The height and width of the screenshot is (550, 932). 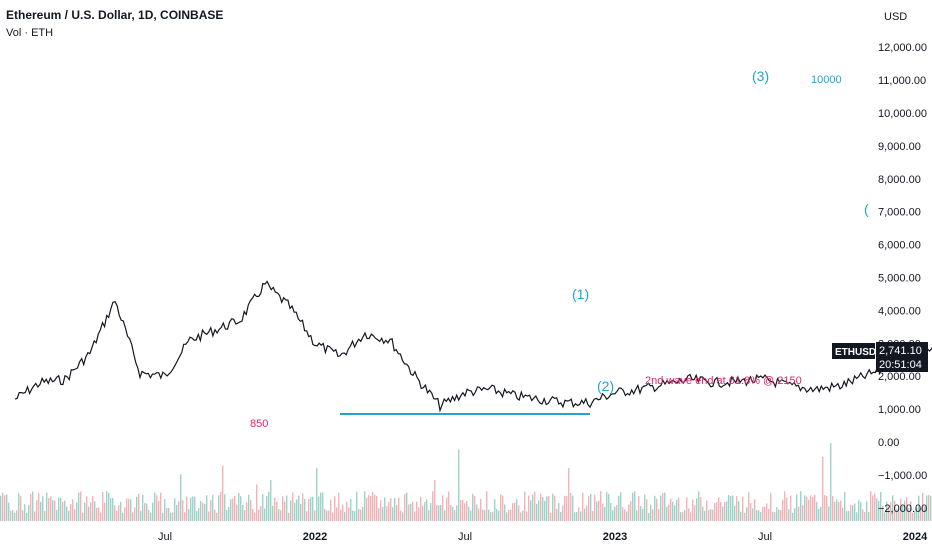 What do you see at coordinates (899, 311) in the screenshot?
I see `price-tick-label: 4,000.00` at bounding box center [899, 311].